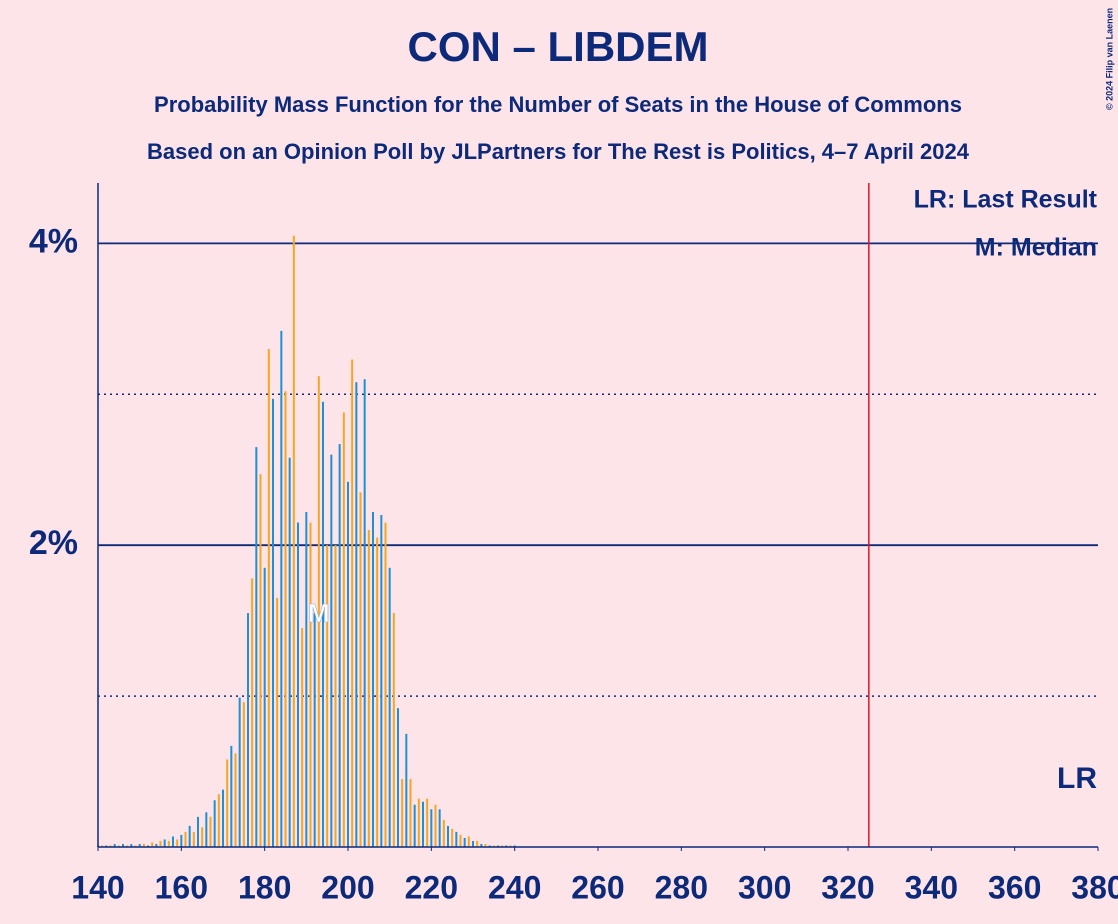 The width and height of the screenshot is (1118, 924). What do you see at coordinates (597, 887) in the screenshot?
I see `x-tick-label: 260` at bounding box center [597, 887].